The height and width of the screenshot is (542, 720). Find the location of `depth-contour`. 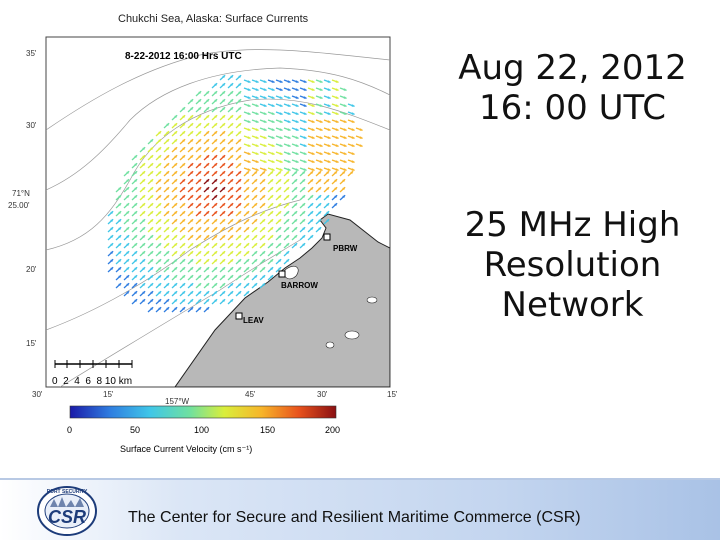

depth-contour is located at coordinates (173, 265).